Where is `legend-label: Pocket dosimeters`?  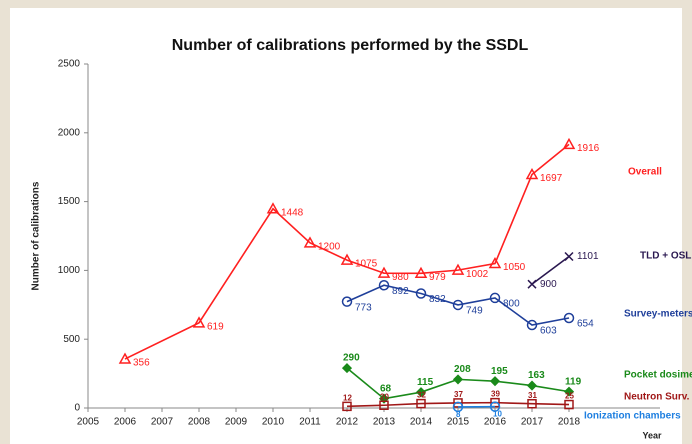 legend-label: Pocket dosimeters is located at coordinates (658, 375).